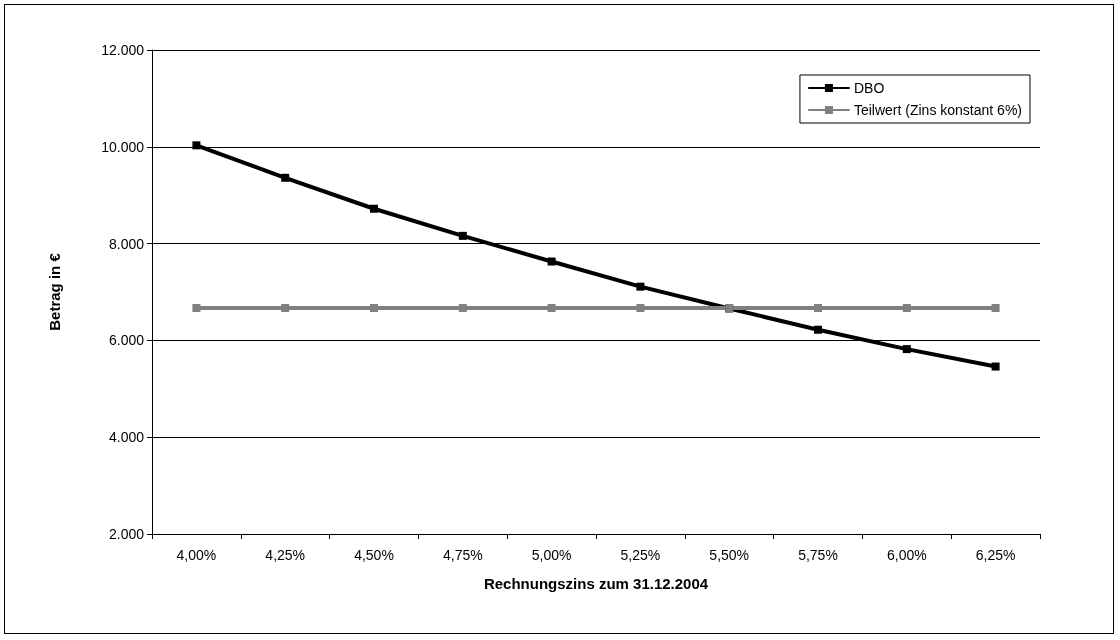  I want to click on y-tick-label: 10.000, so click(123, 146).